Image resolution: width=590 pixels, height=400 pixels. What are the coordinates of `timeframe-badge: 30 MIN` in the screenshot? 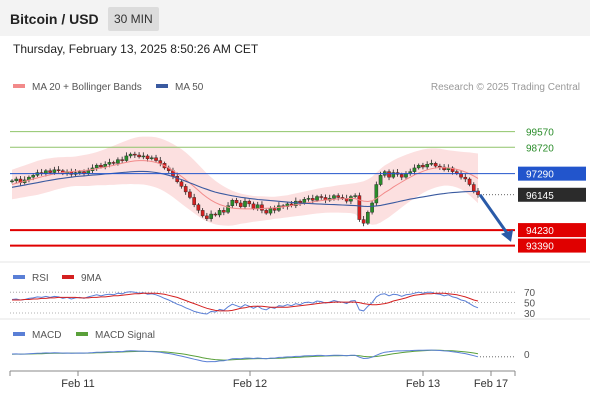 It's located at (133, 19).